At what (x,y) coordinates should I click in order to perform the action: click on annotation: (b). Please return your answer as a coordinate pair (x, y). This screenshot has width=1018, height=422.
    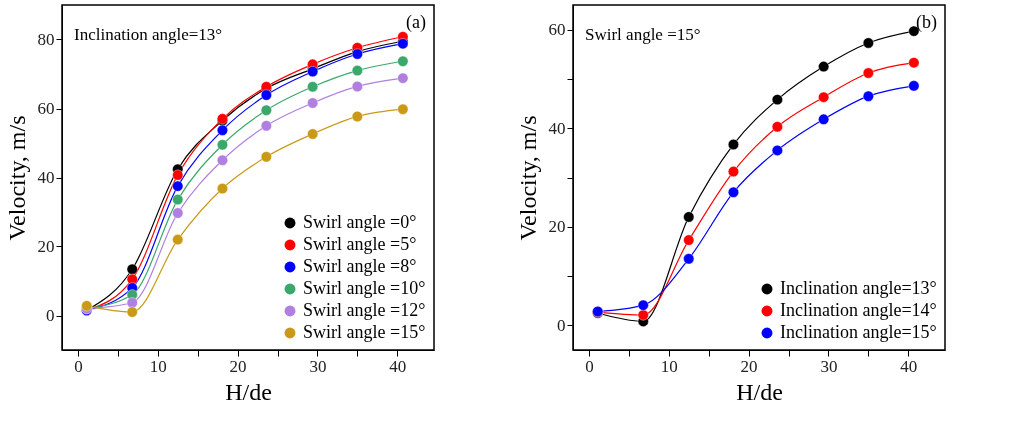
    Looking at the image, I should click on (926, 22).